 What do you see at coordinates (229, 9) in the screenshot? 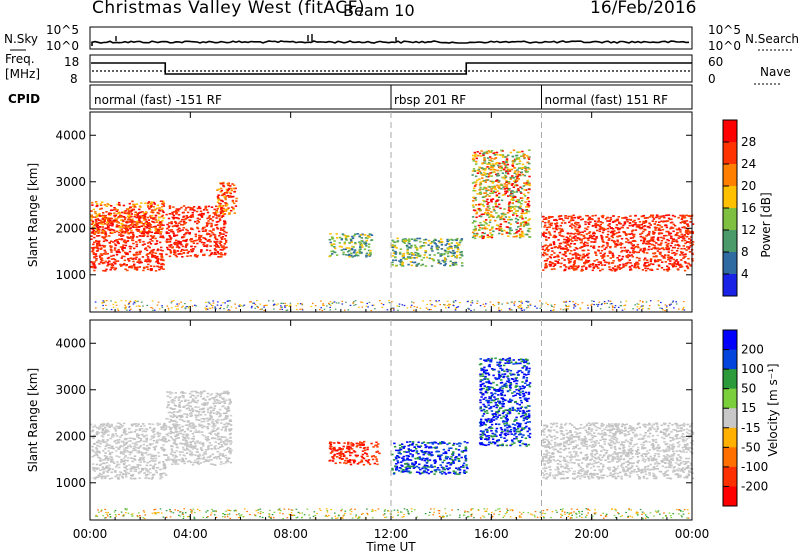
I see `station-title: Christmas Valley West (fitACF)` at bounding box center [229, 9].